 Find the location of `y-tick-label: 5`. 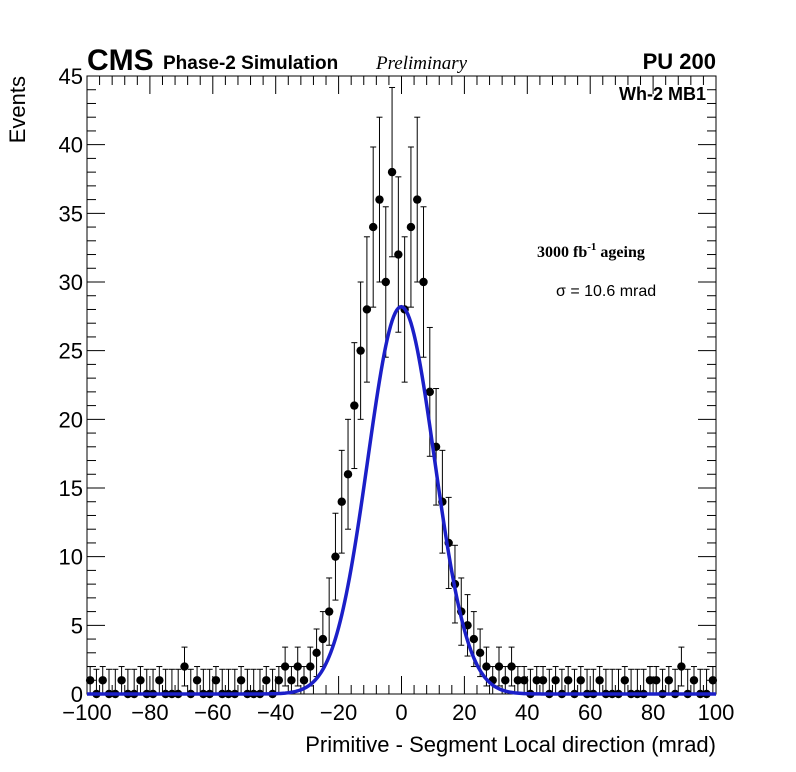

y-tick-label: 5 is located at coordinates (77, 625).